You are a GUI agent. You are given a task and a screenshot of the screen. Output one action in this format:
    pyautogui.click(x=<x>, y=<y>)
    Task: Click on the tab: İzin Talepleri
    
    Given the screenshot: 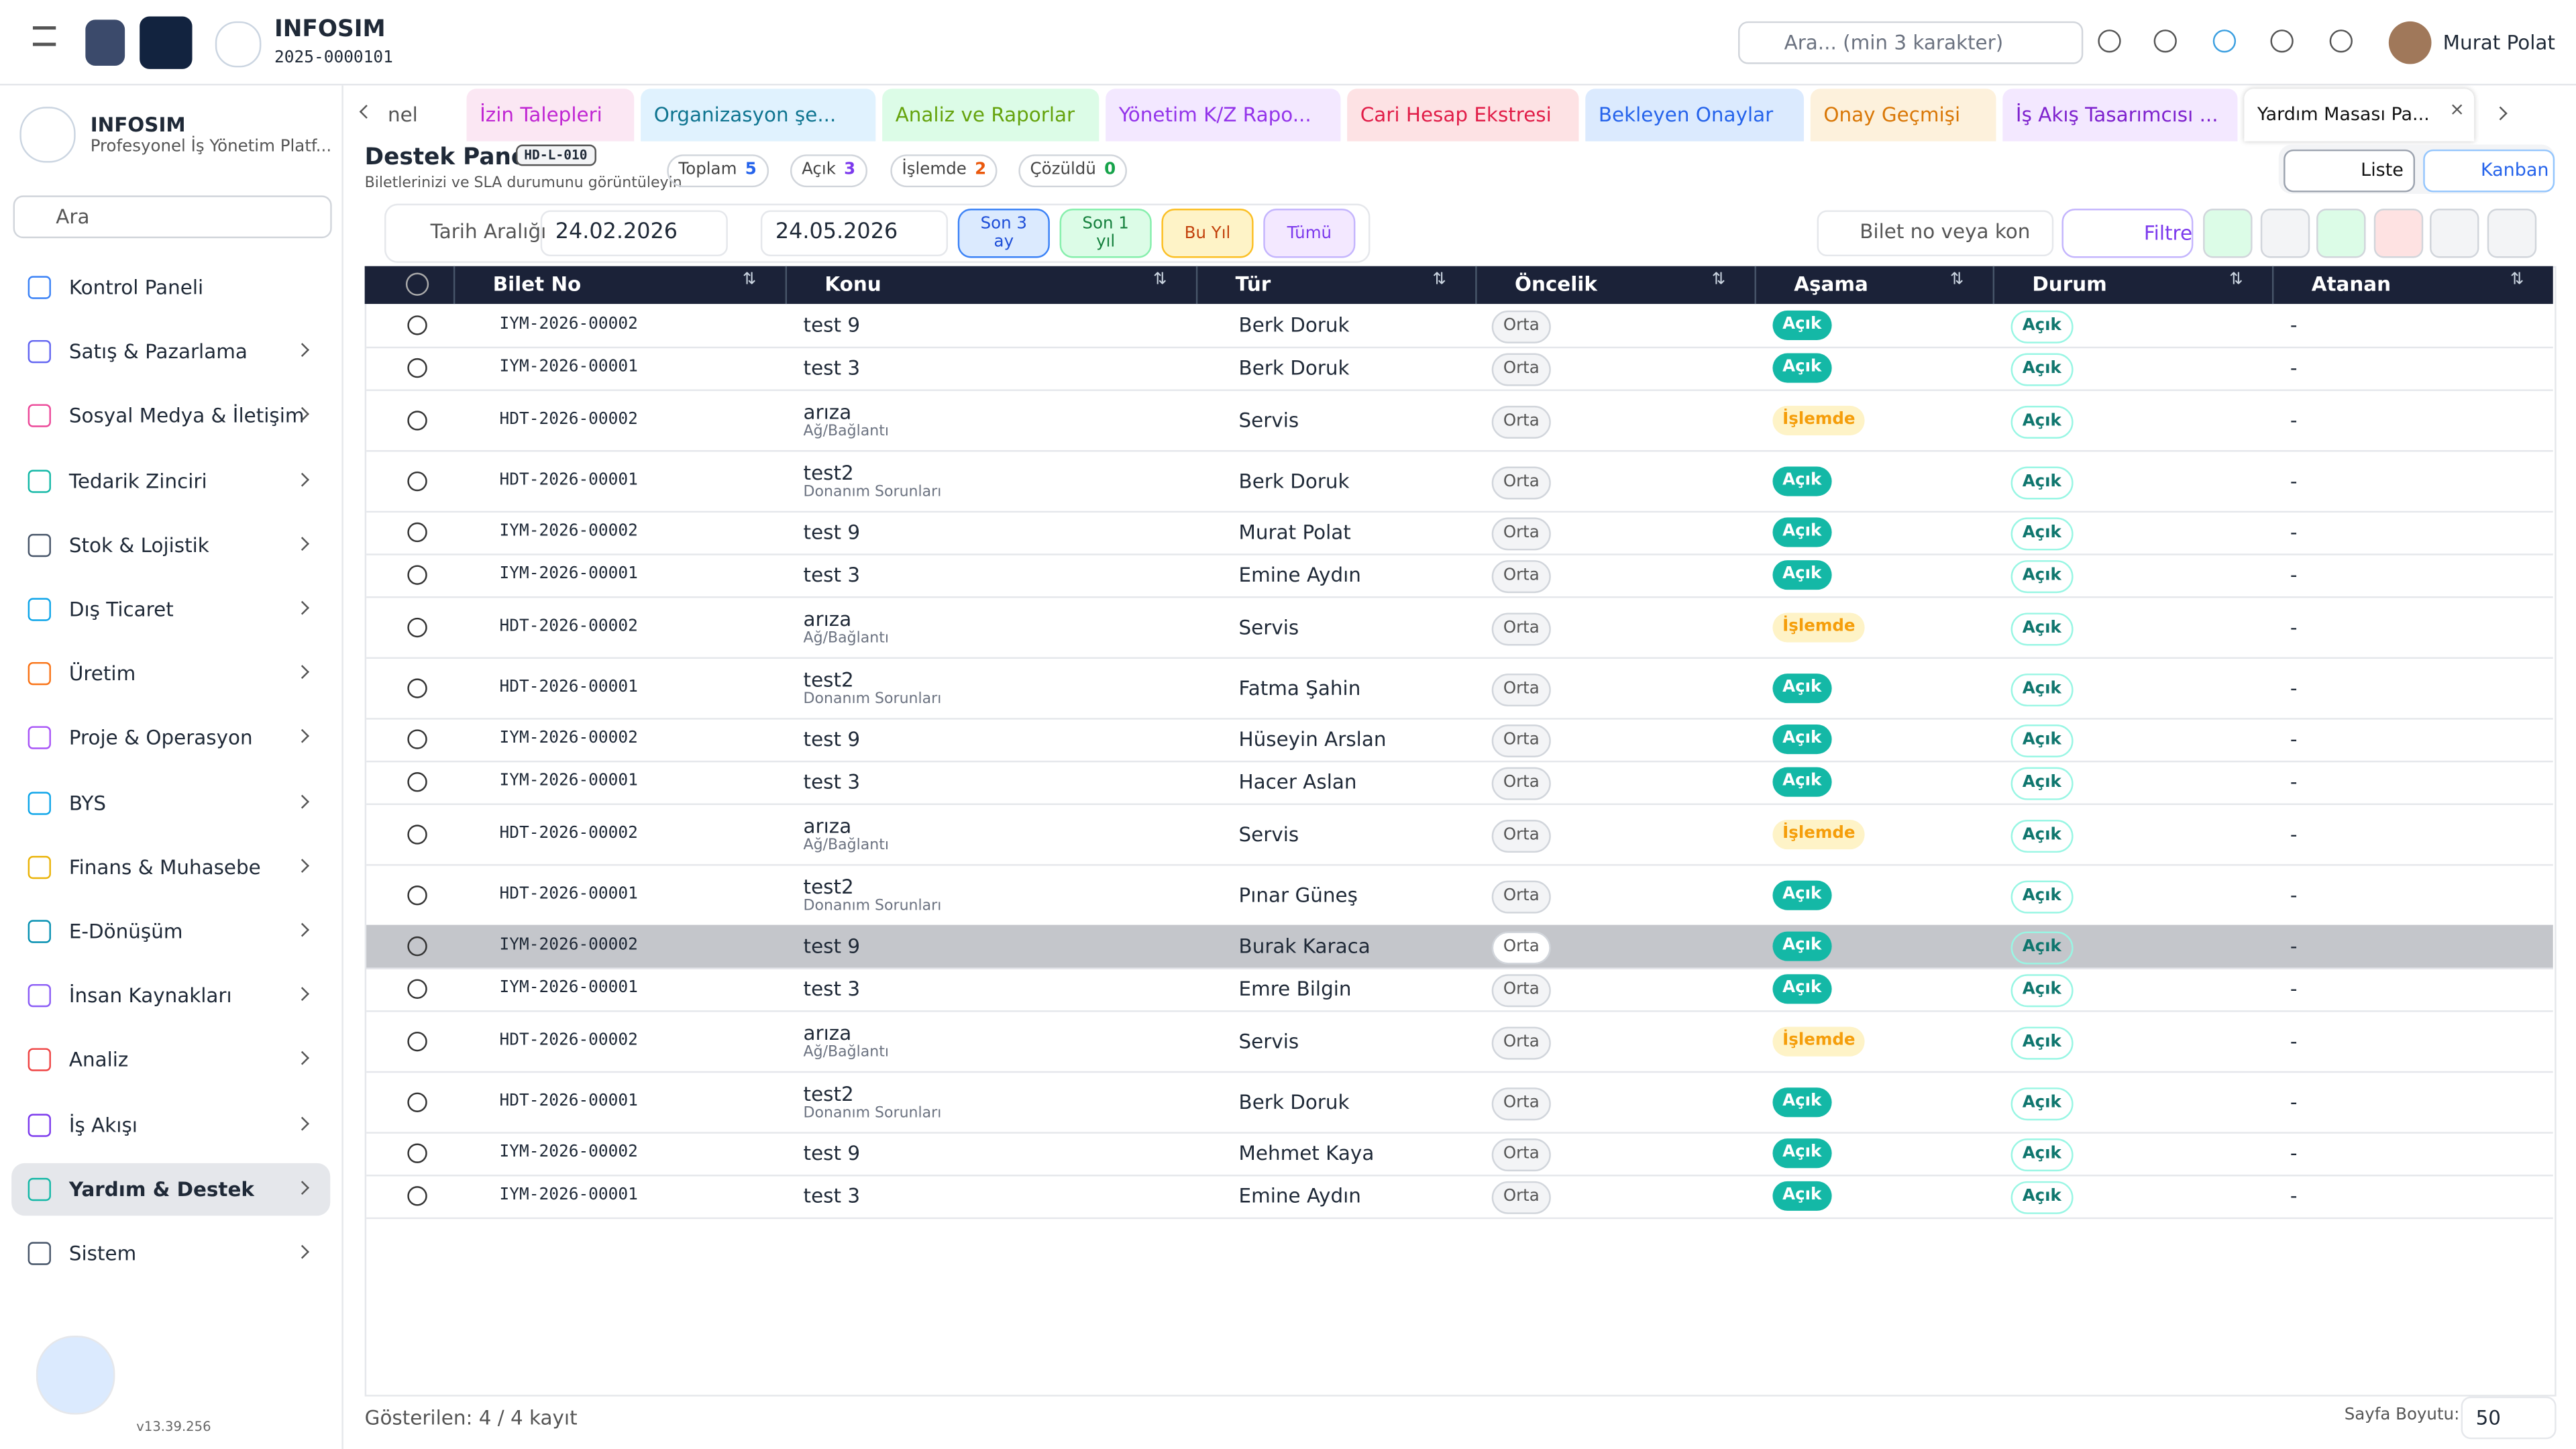 What is the action you would take?
    pyautogui.click(x=550, y=115)
    